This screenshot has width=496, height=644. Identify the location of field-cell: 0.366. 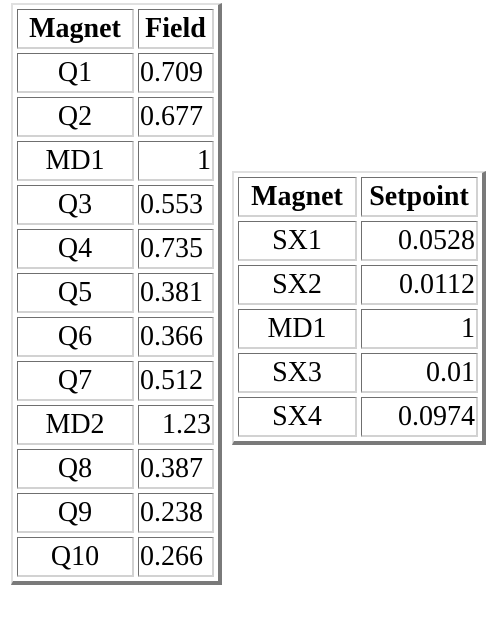
(176, 337).